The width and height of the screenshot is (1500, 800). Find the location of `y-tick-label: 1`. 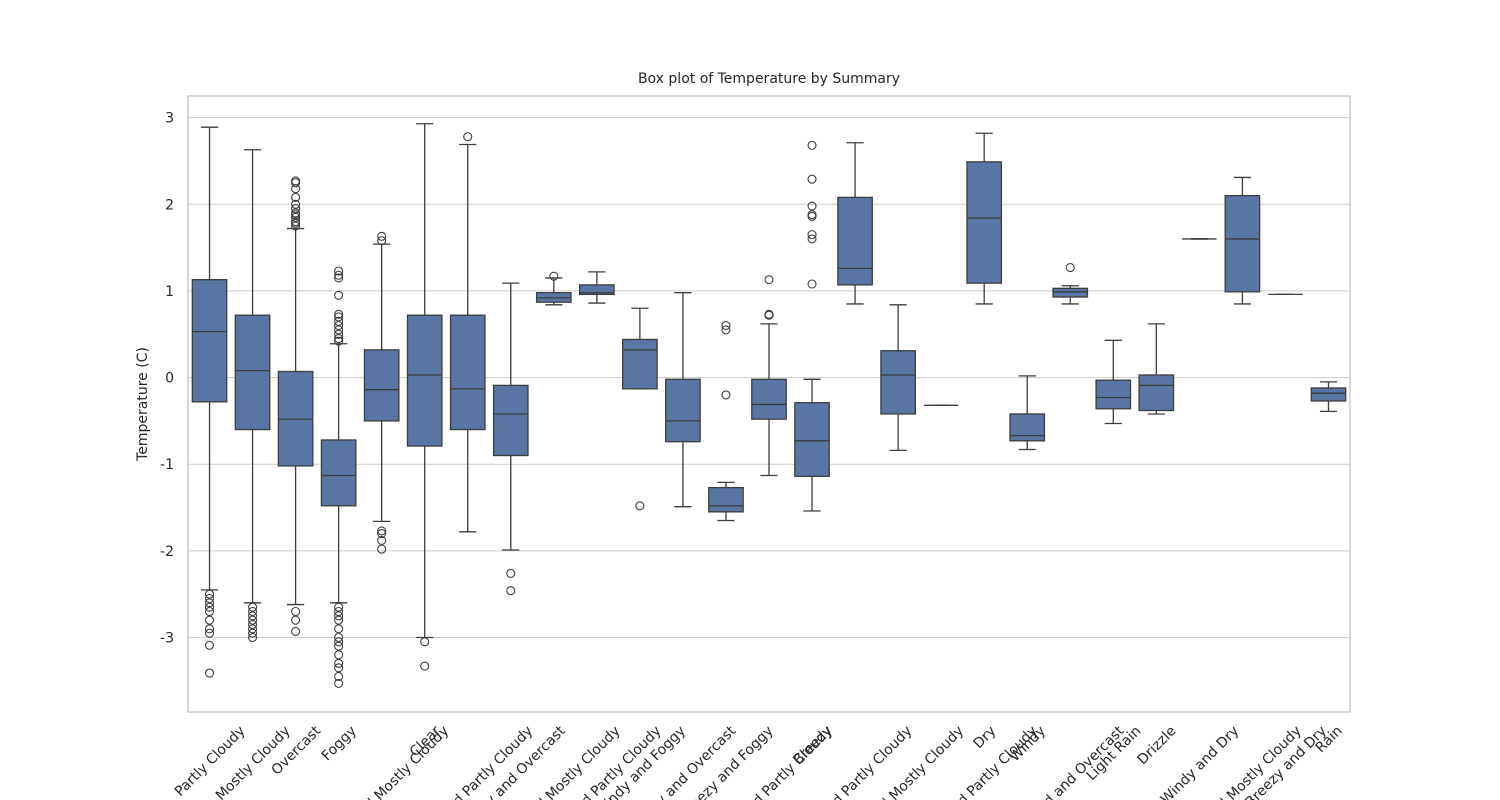

y-tick-label: 1 is located at coordinates (169, 292).